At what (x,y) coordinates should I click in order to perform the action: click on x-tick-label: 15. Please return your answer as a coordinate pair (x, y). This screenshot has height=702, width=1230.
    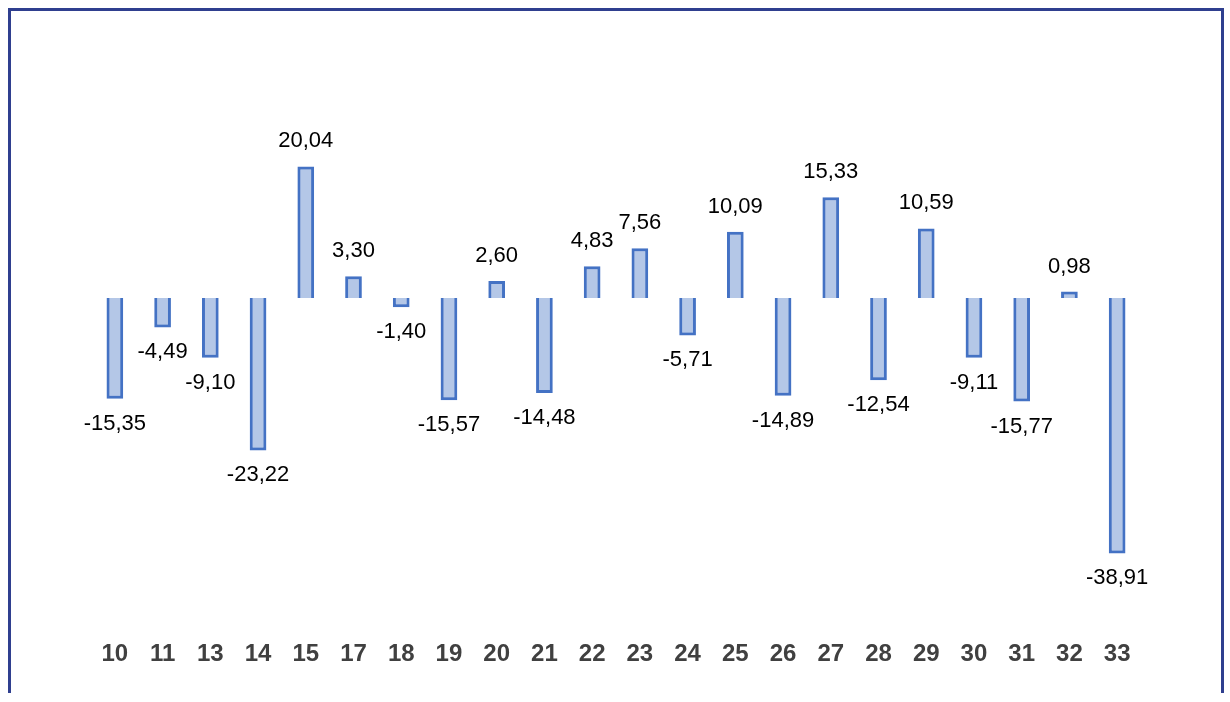
    Looking at the image, I should click on (306, 653).